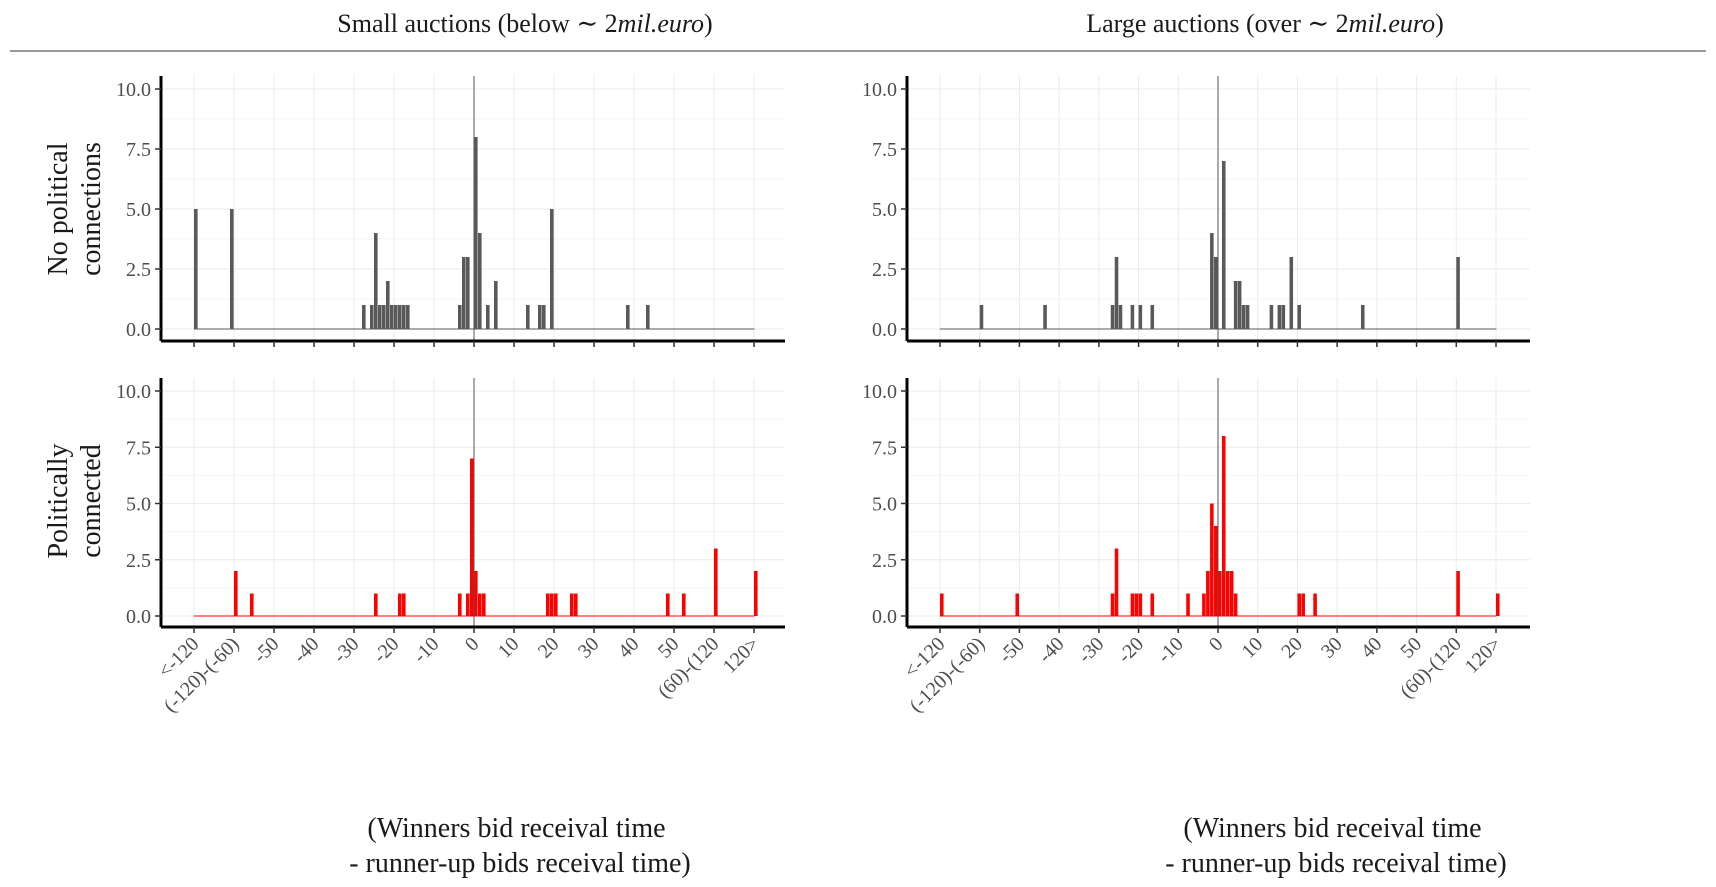  Describe the element at coordinates (58, 208) in the screenshot. I see `row-title-no-connections-line-1: No political` at that location.